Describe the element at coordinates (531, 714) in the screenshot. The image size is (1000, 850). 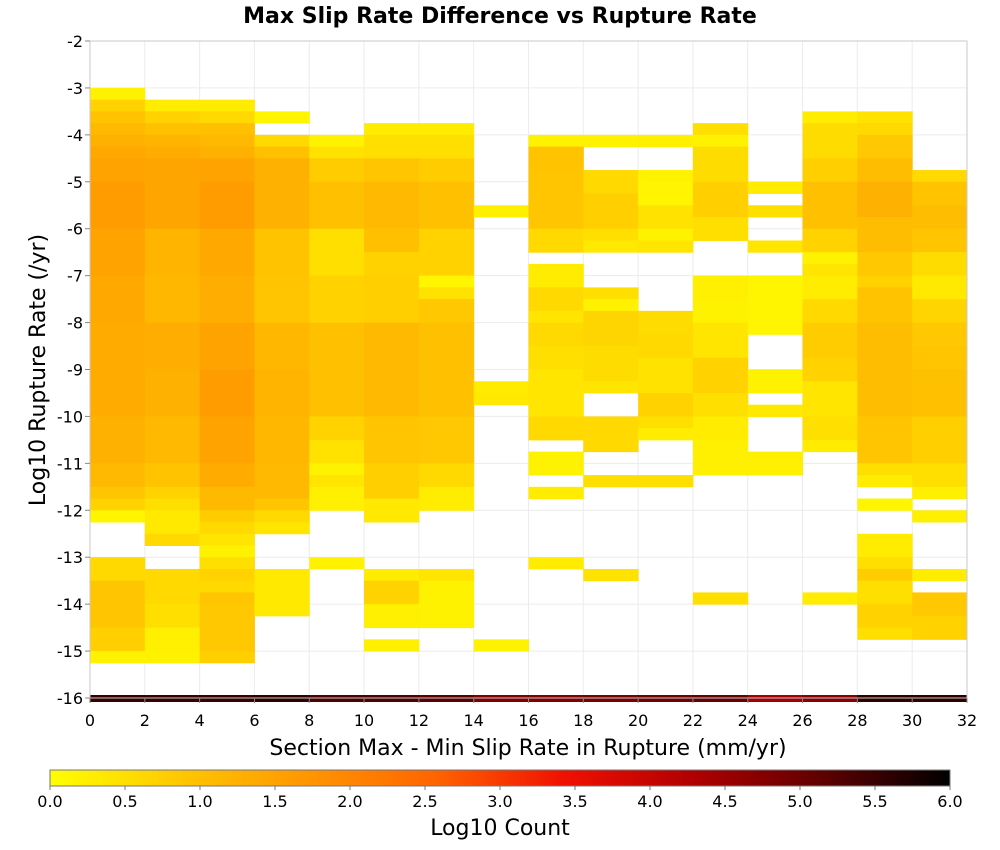
I see `x-axis-ticks: 0 2 4 6 8 10 12 14 16 18 20 22 24 26 28 30 32` at that location.